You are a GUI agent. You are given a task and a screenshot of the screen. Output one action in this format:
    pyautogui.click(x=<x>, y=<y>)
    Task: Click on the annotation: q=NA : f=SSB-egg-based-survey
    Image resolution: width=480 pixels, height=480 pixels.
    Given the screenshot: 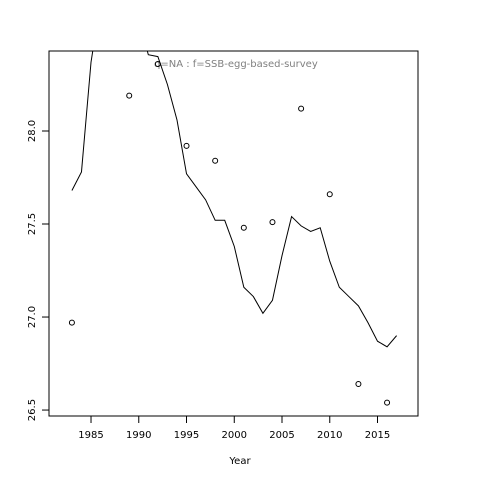 What is the action you would take?
    pyautogui.click(x=236, y=64)
    